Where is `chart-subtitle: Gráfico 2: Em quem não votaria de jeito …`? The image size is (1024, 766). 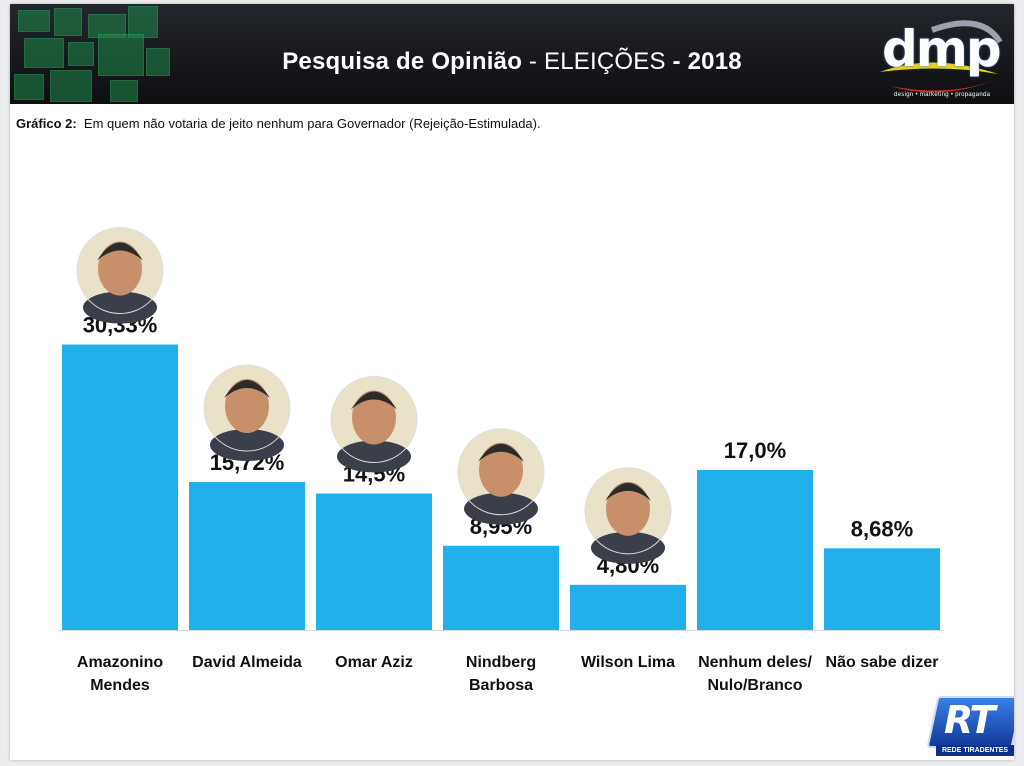 chart-subtitle: Gráfico 2: Em quem não votaria de jeito … is located at coordinates (278, 123).